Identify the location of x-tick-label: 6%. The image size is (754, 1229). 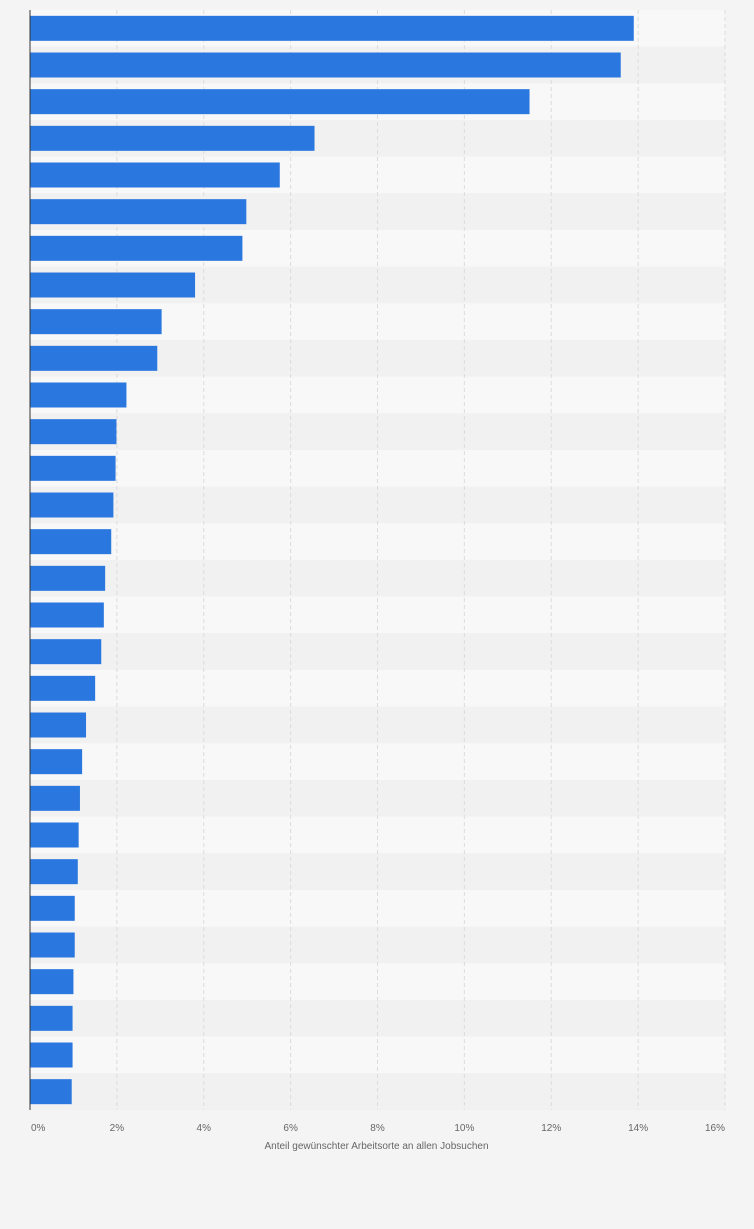
(290, 1128).